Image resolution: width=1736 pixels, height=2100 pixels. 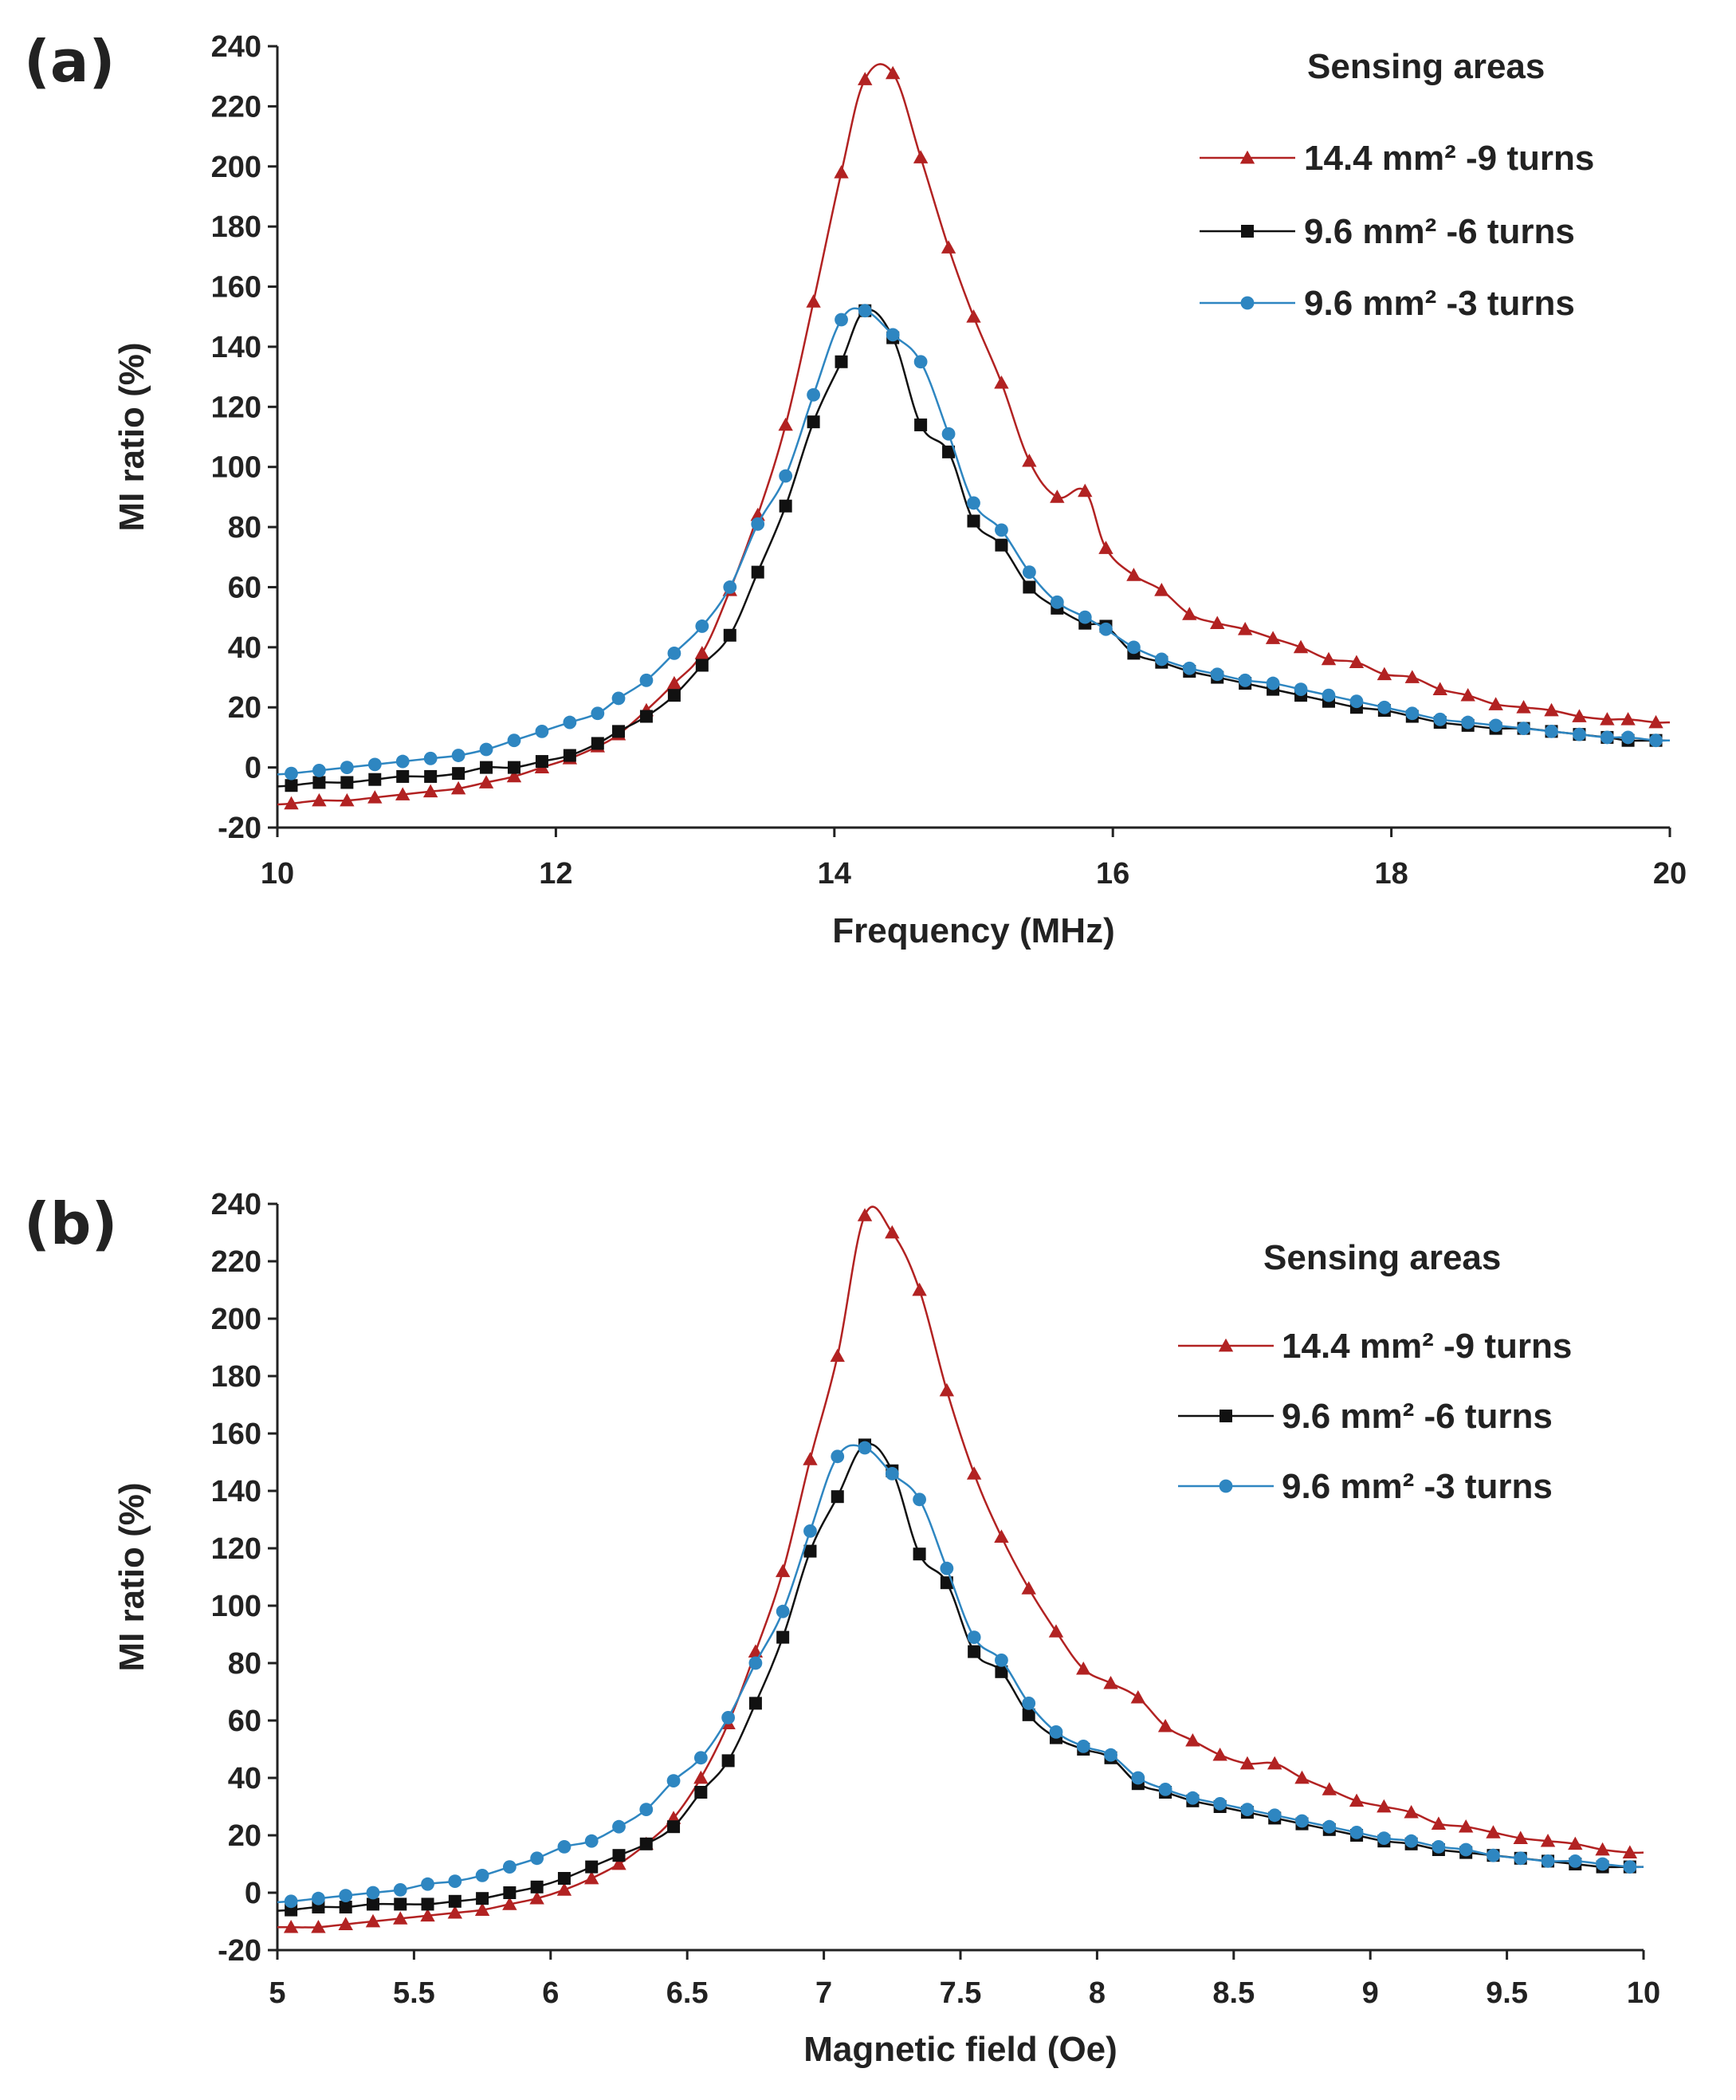 I want to click on y-tick-label: 40, so click(x=245, y=1778).